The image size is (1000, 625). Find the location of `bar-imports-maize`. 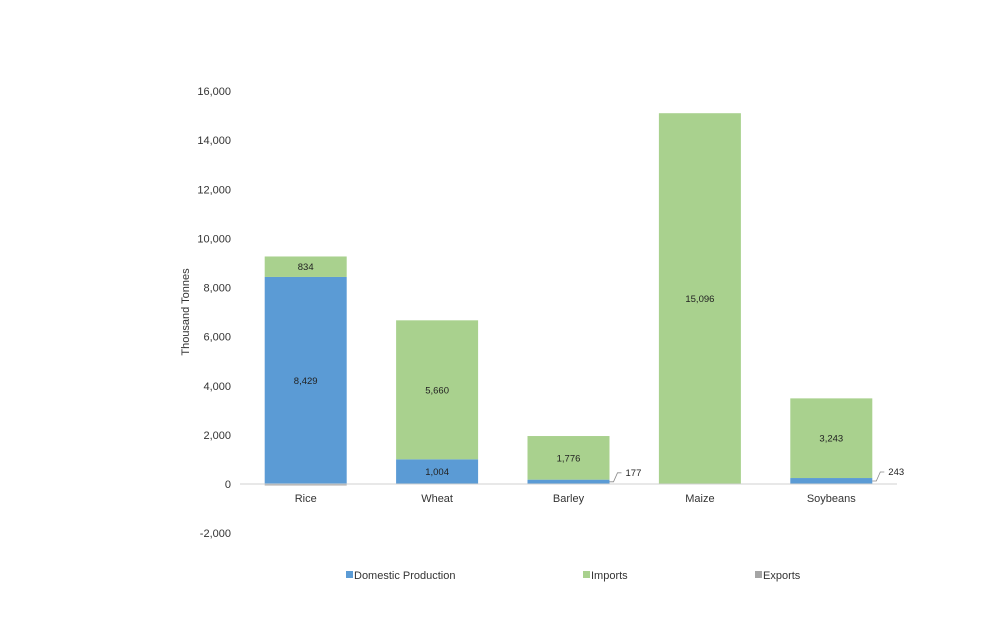

bar-imports-maize is located at coordinates (699, 298).